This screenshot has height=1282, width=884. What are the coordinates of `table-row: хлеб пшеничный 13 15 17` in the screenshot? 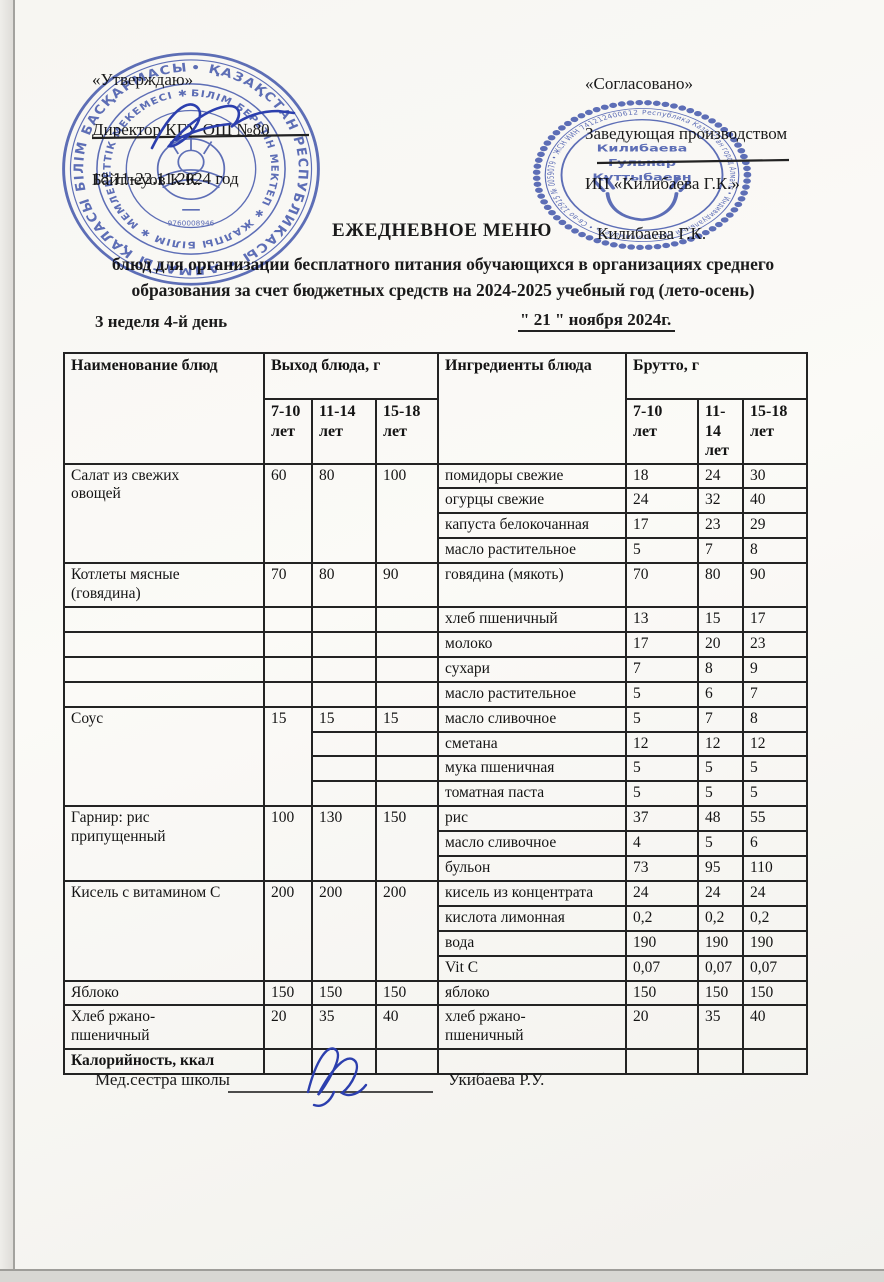 It's located at (436, 619).